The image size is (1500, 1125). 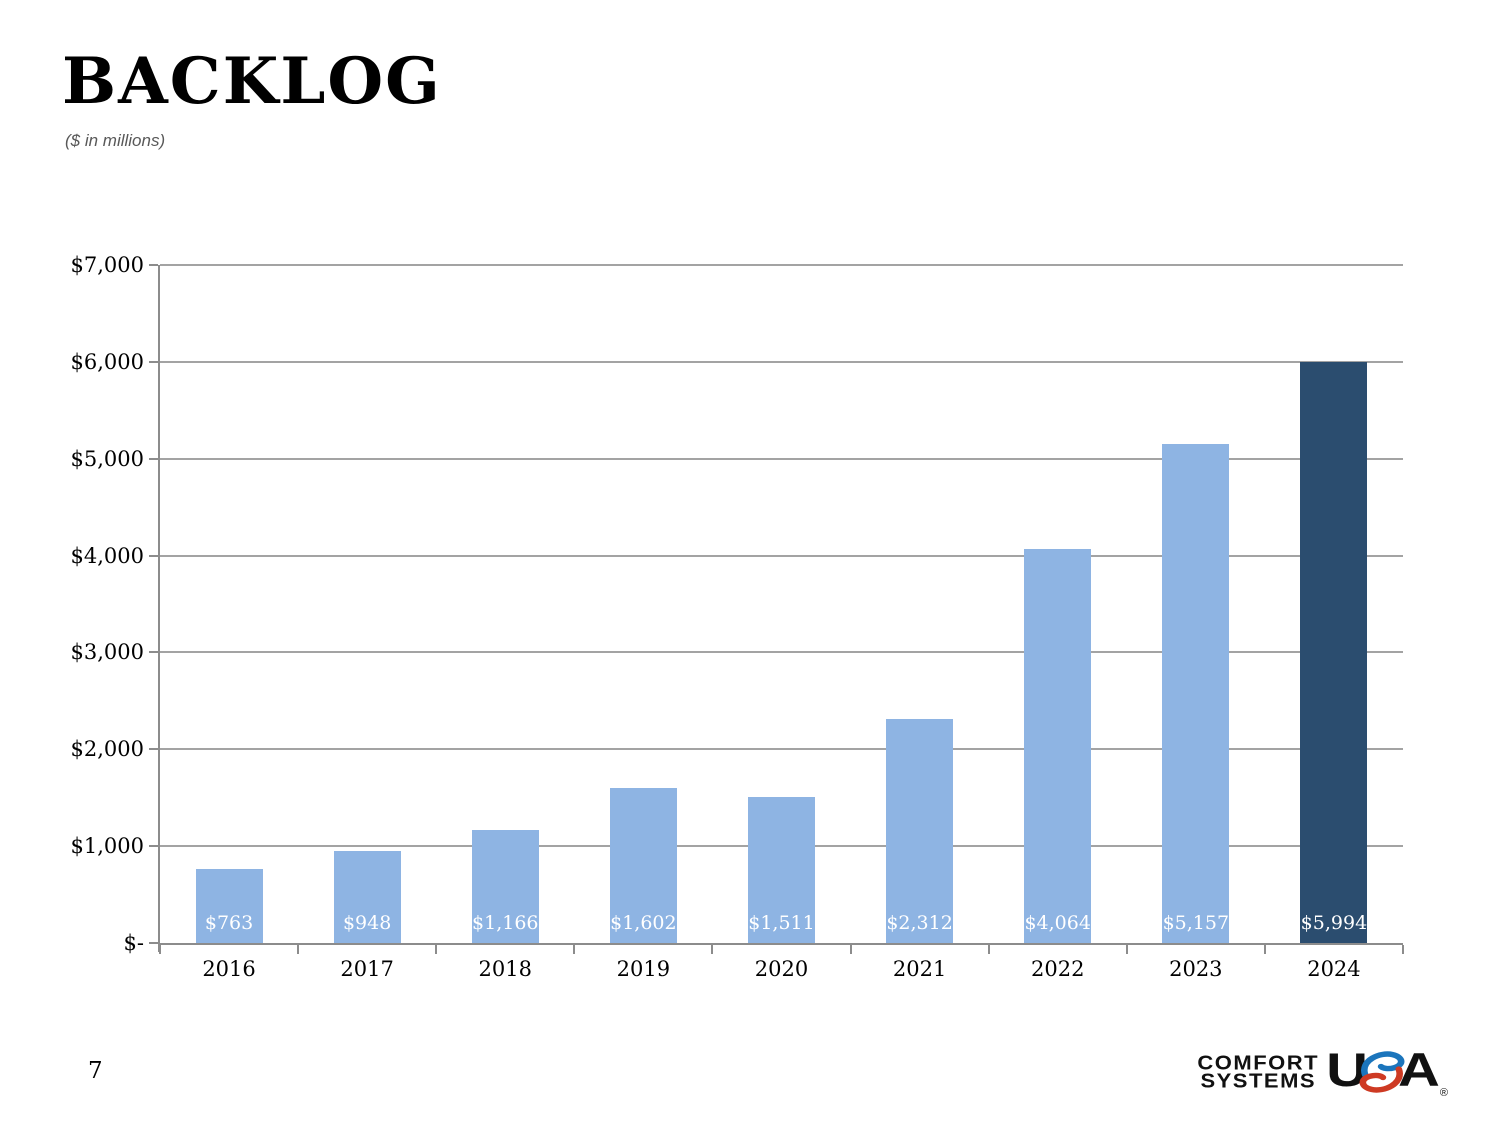 What do you see at coordinates (1196, 923) in the screenshot?
I see `bar-value-label: $5,157` at bounding box center [1196, 923].